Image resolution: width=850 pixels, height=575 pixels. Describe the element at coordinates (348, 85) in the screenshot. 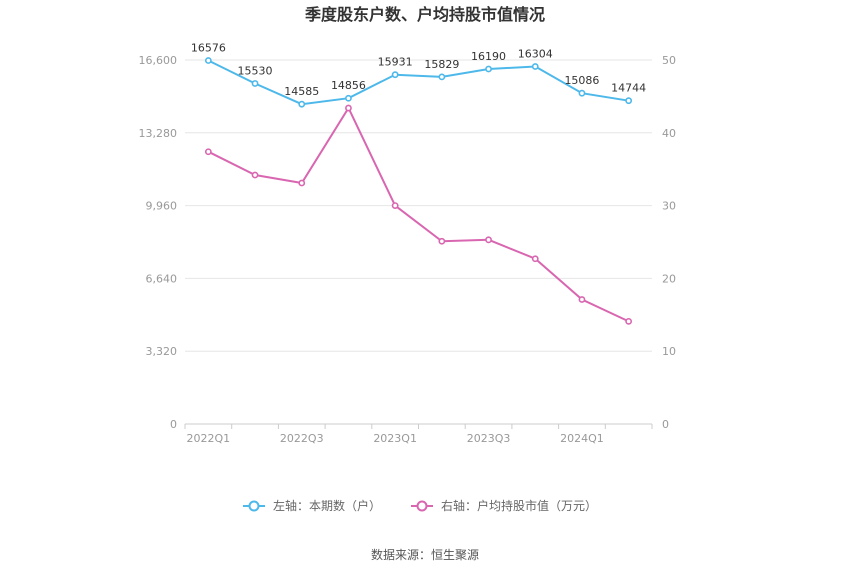

I see `data-label: 14856` at that location.